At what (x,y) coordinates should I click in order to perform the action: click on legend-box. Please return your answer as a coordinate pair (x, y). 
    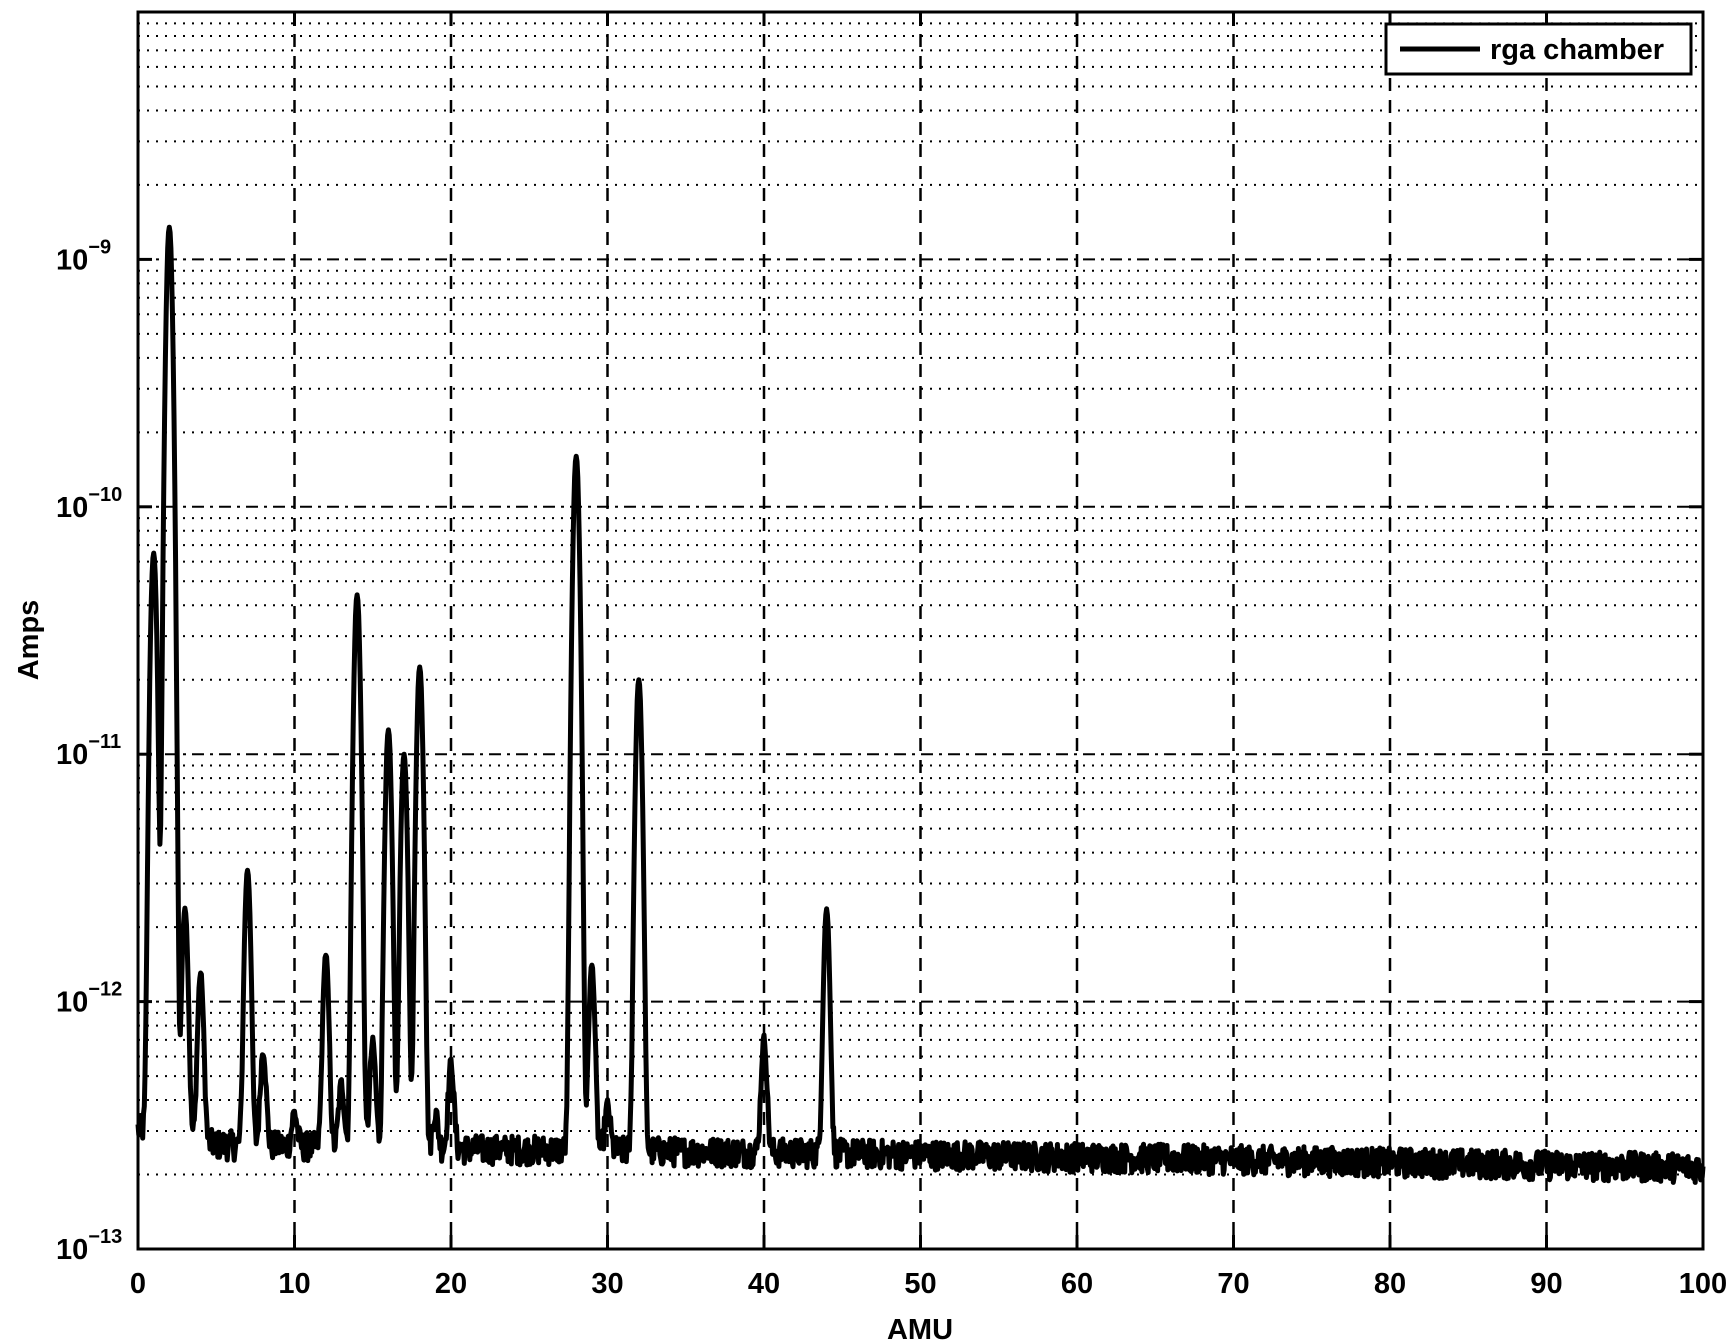
    Looking at the image, I should click on (1538, 49).